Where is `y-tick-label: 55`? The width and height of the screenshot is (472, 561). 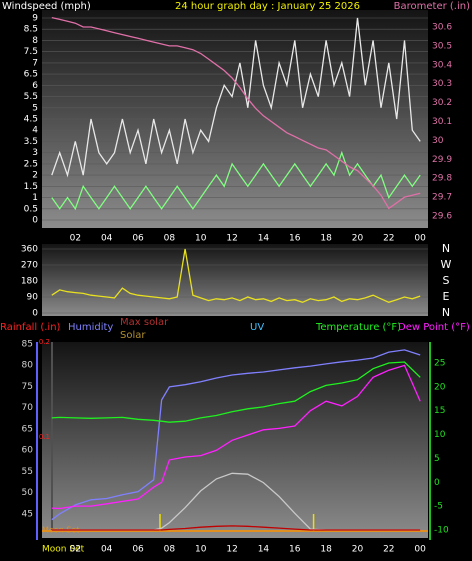
y-tick-label: 55 is located at coordinates (27, 472).